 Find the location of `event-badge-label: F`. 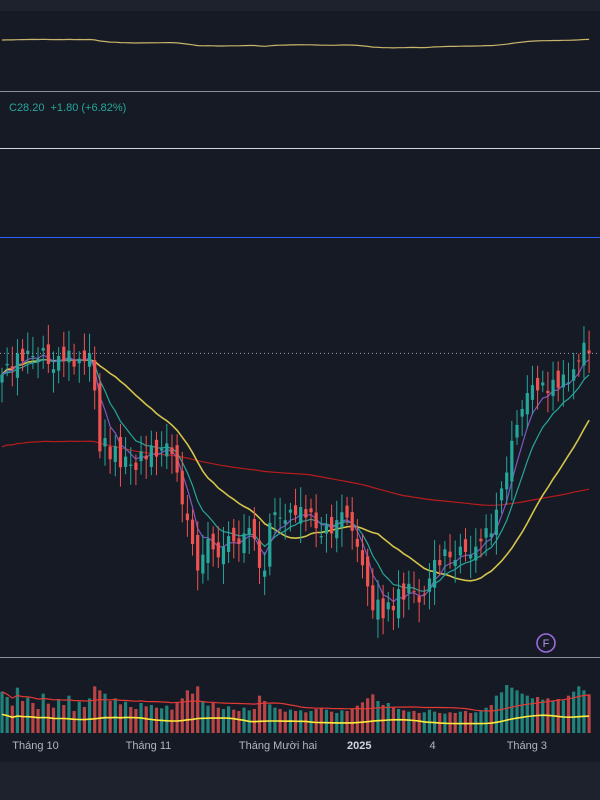

event-badge-label: F is located at coordinates (546, 644).